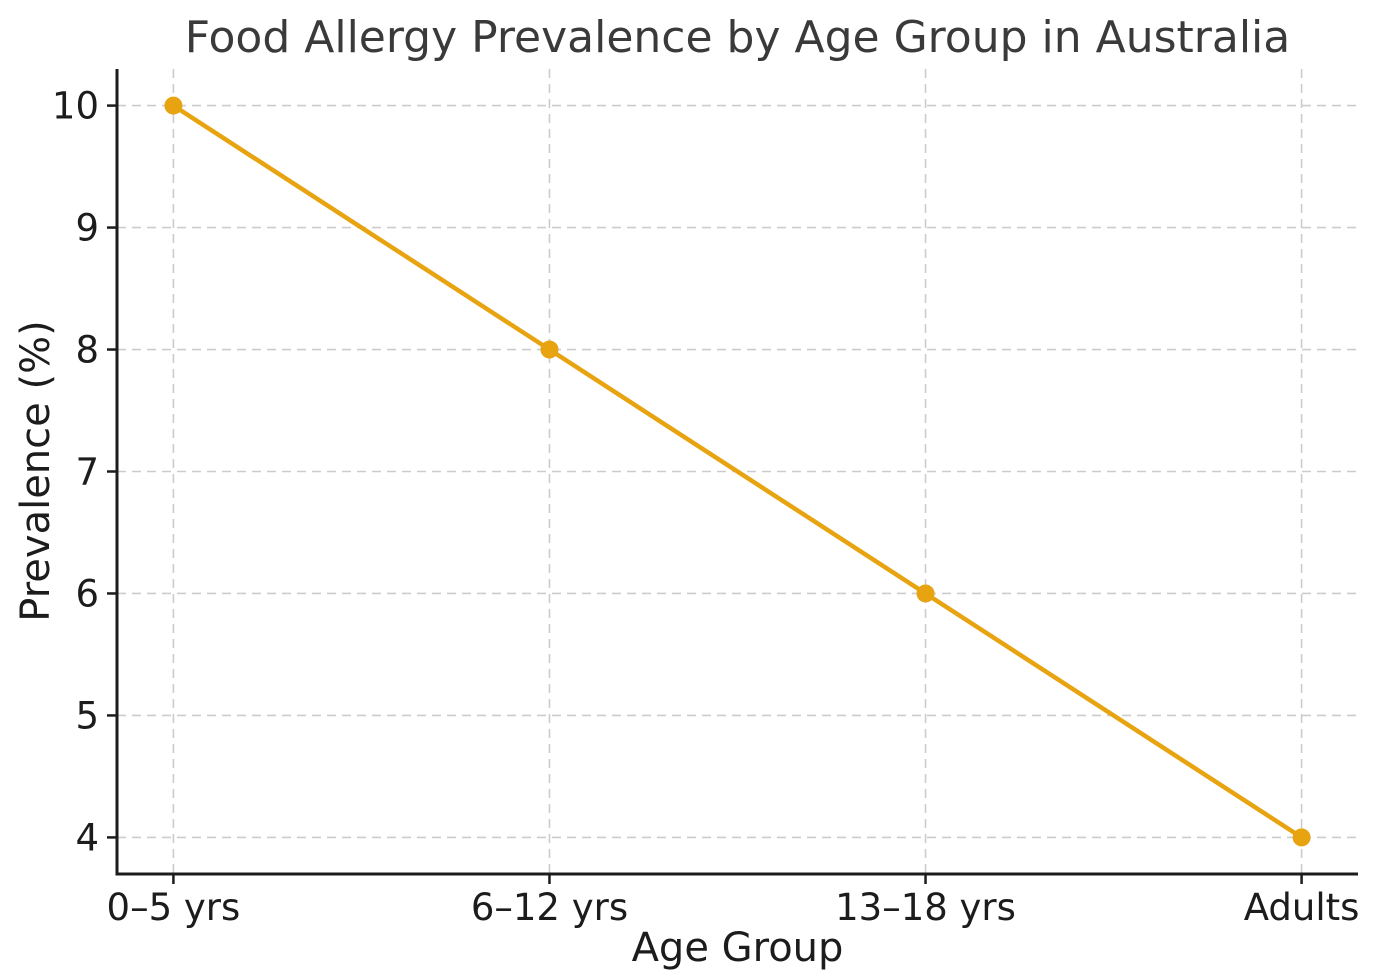 This screenshot has height=980, width=1377. Describe the element at coordinates (1302, 907) in the screenshot. I see `x-tick-label: Adults` at that location.